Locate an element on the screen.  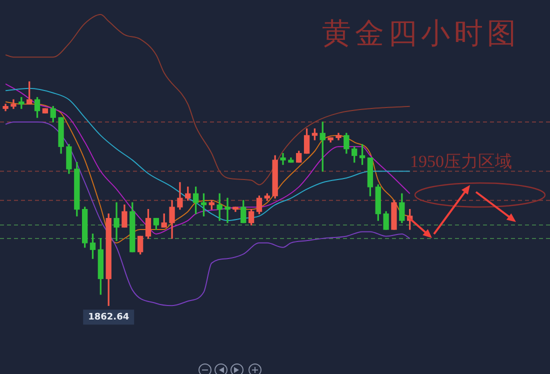
annotation: 1862.64 is located at coordinates (109, 317).